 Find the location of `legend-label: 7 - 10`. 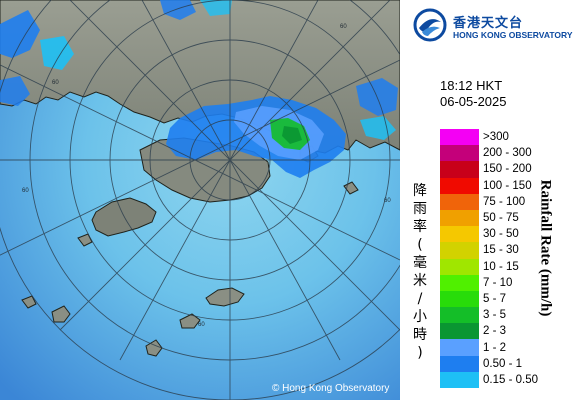

legend-label: 7 - 10 is located at coordinates (498, 282).